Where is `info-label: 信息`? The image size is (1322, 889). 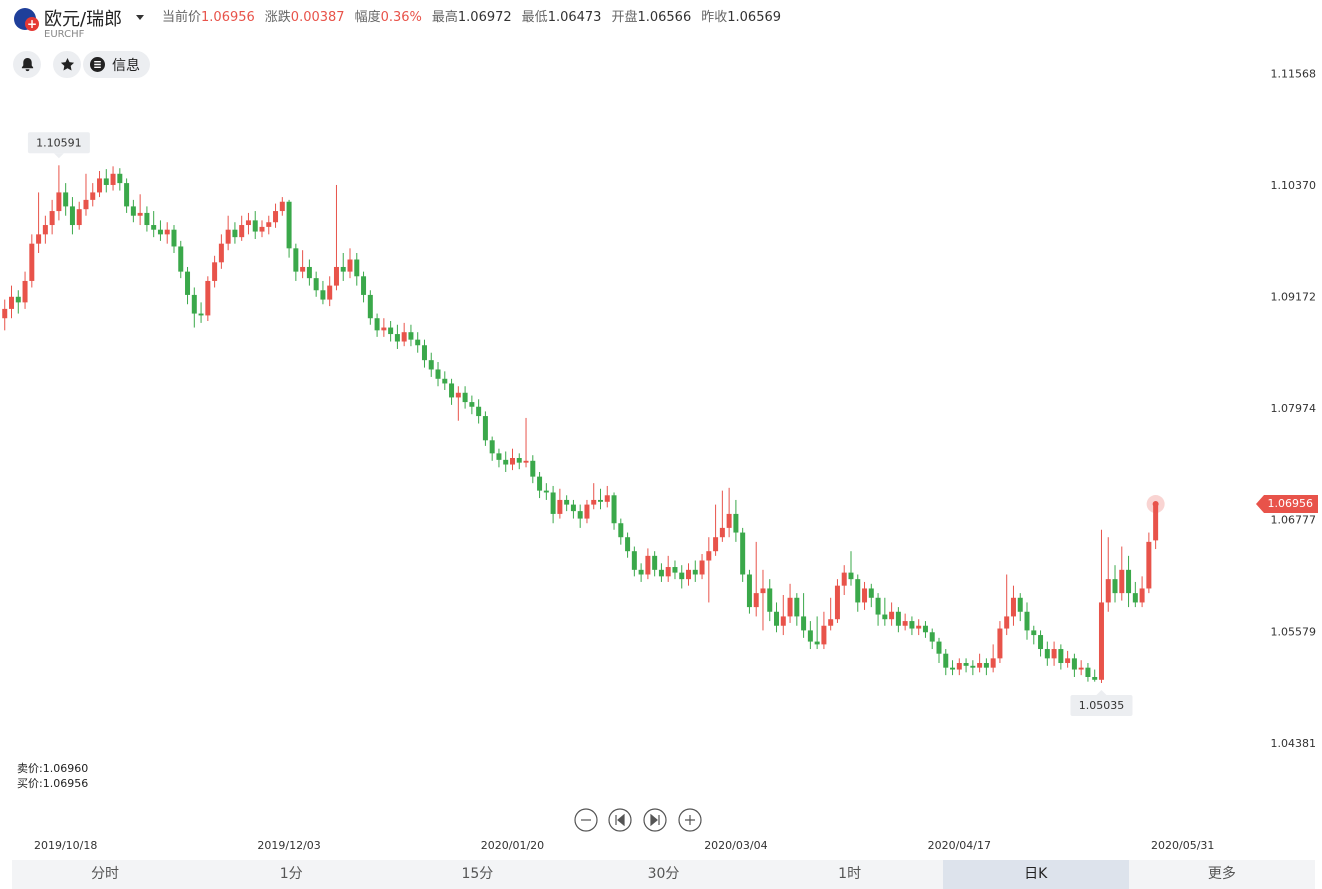
info-label: 信息 is located at coordinates (126, 66).